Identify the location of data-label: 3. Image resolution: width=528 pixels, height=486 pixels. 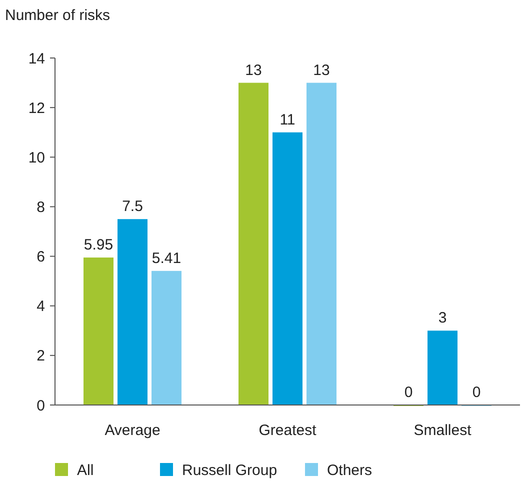
(442, 318).